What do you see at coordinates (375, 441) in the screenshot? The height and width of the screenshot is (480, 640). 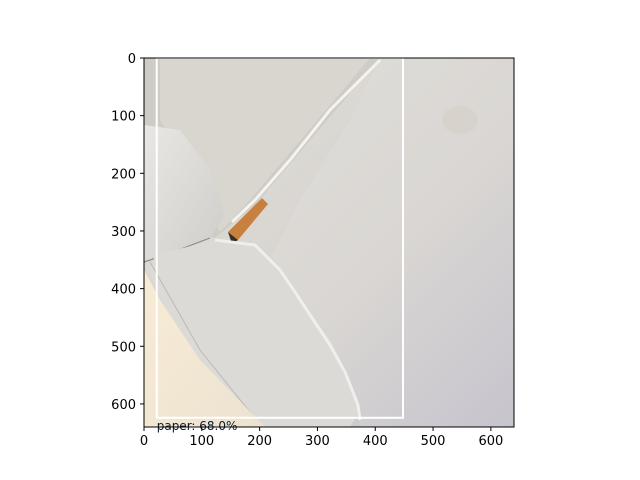 I see `x-tick-label: 400` at bounding box center [375, 441].